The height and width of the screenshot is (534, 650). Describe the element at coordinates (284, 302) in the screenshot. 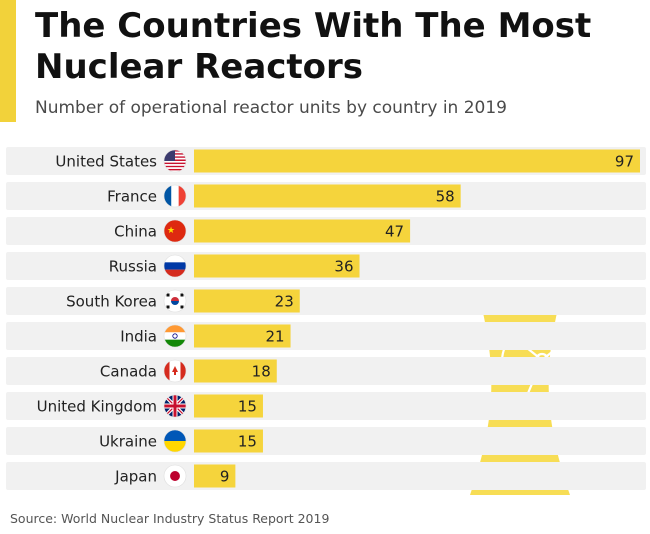

I see `value-label-south-korea: 23` at that location.